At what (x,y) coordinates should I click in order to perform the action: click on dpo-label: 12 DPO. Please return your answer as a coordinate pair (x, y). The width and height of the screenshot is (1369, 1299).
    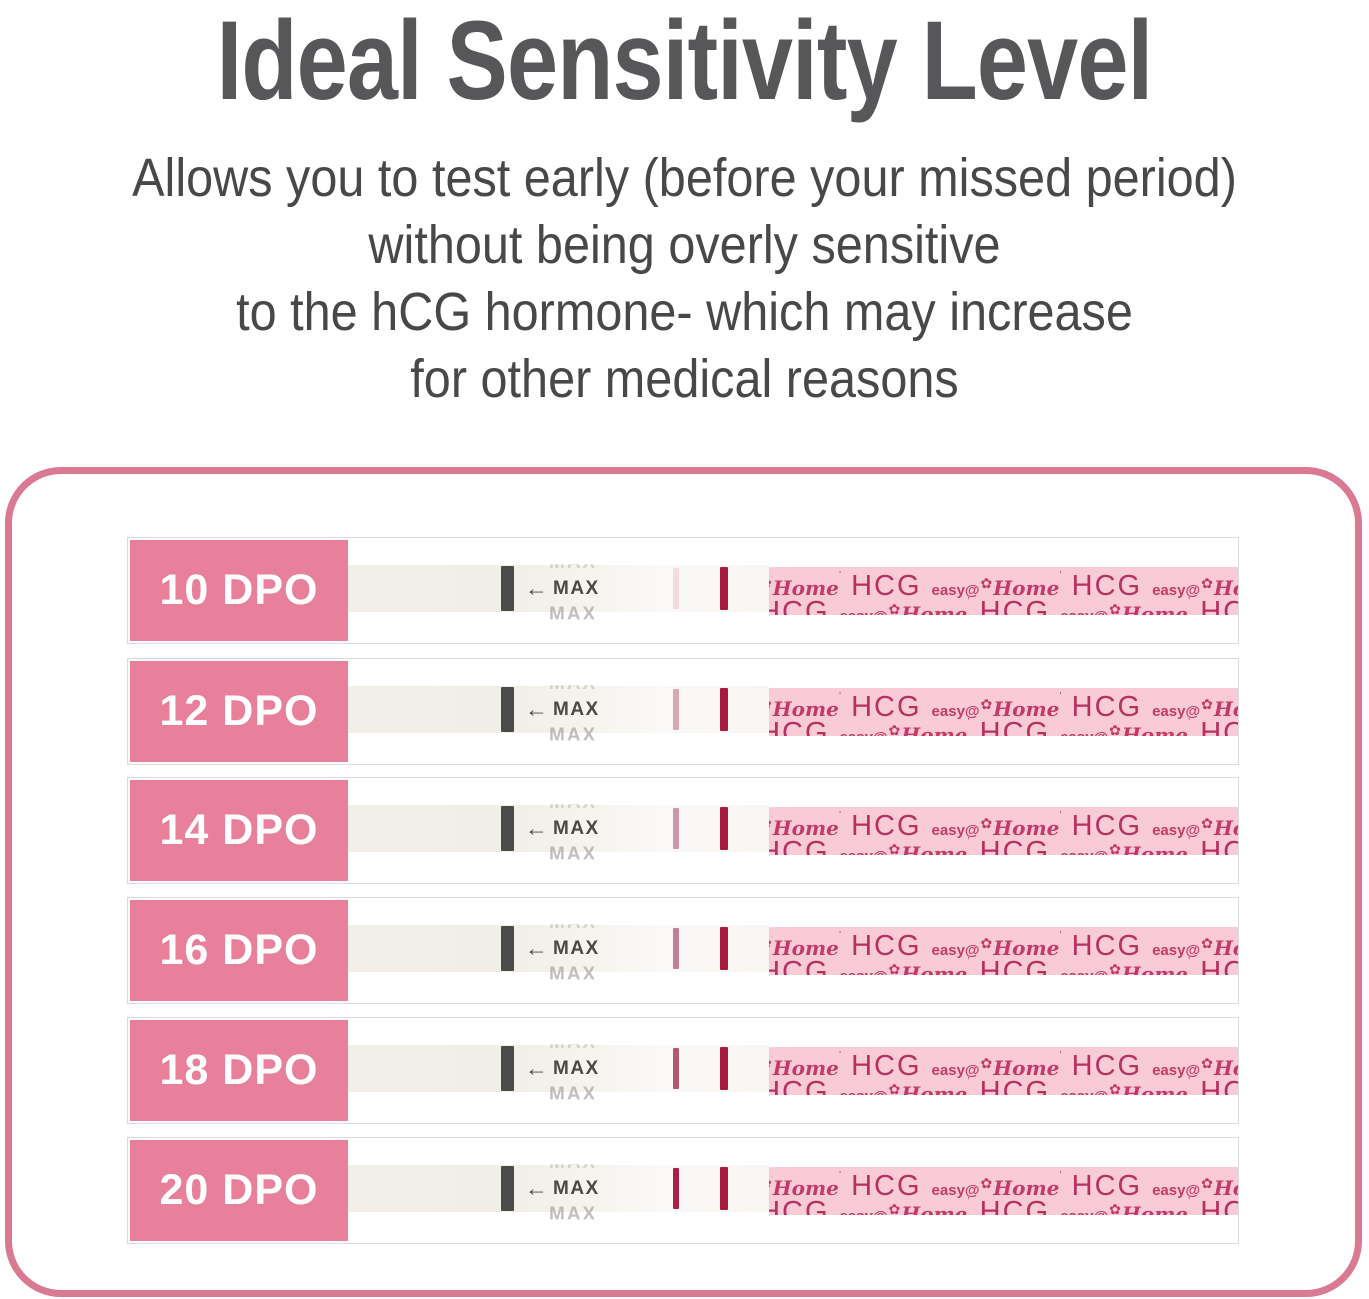
    Looking at the image, I should click on (239, 711).